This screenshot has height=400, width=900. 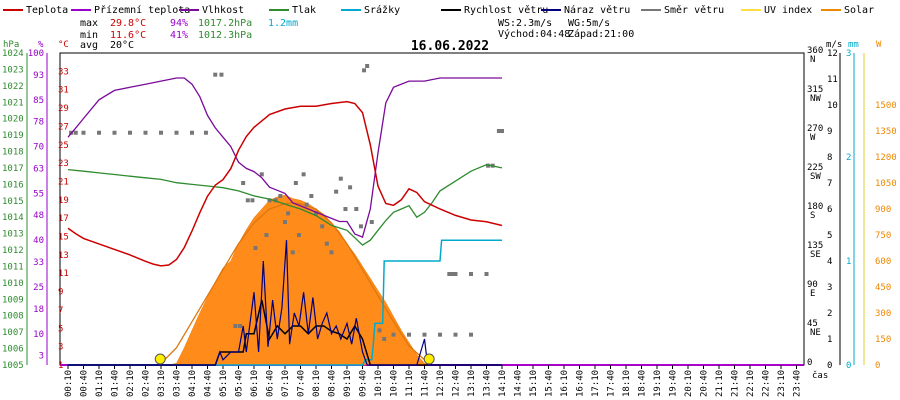 I want to click on hum-tick: 63, so click(x=38, y=169).